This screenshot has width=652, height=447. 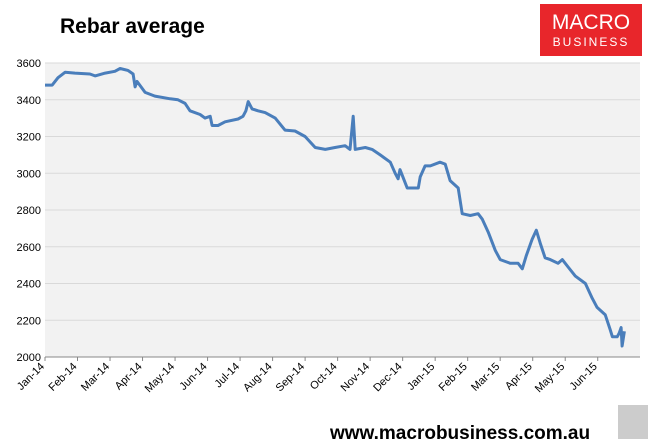 What do you see at coordinates (29, 285) in the screenshot?
I see `y-tick-label: 2400` at bounding box center [29, 285].